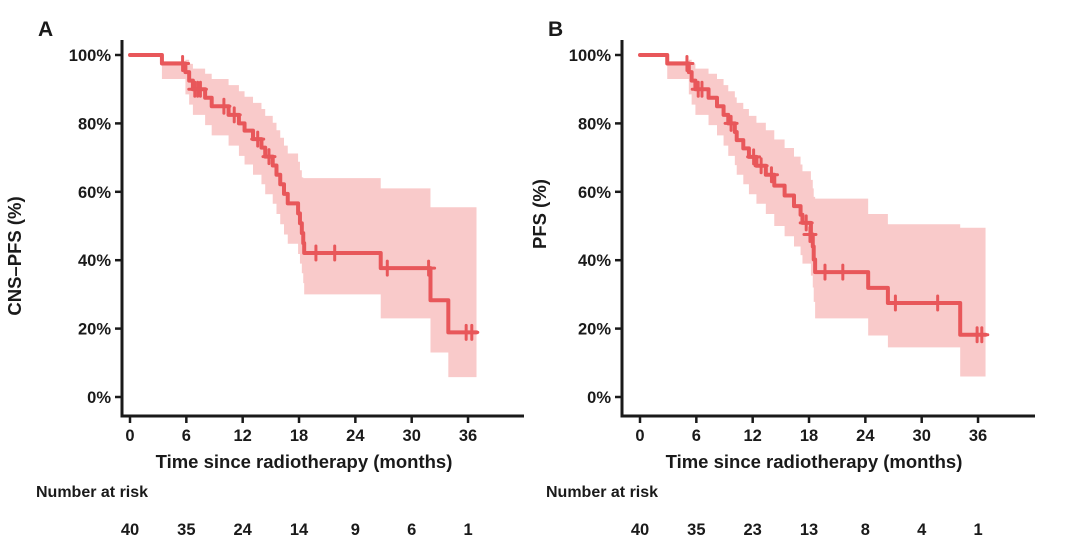 The width and height of the screenshot is (1080, 551). I want to click on risk-count: 6, so click(411, 530).